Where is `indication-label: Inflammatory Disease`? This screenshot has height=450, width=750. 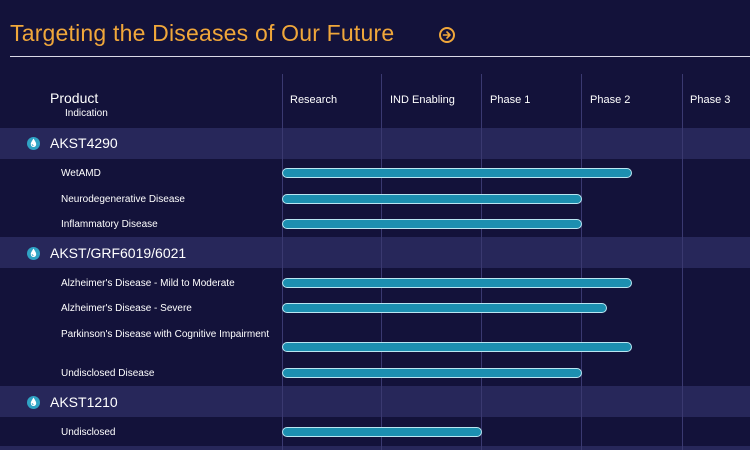 indication-label: Inflammatory Disease is located at coordinates (109, 224).